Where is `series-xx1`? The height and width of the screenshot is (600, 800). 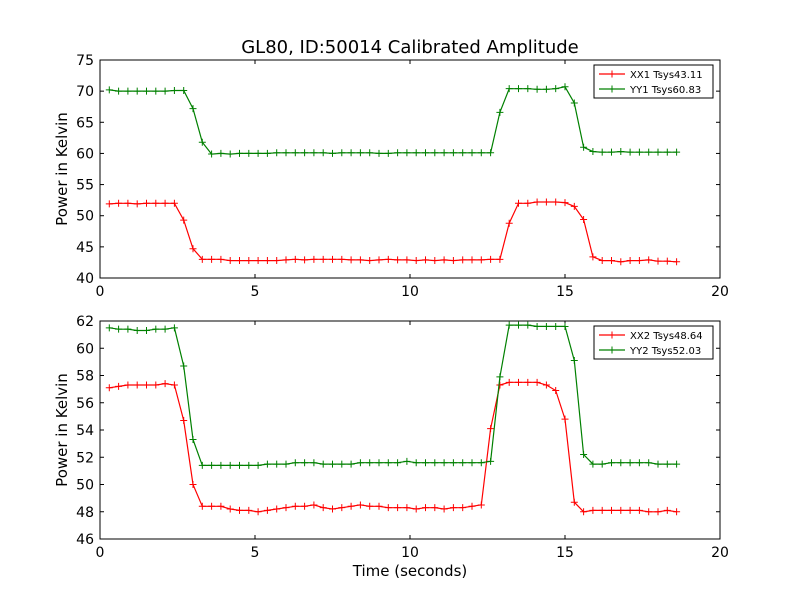 series-xx1 is located at coordinates (393, 232).